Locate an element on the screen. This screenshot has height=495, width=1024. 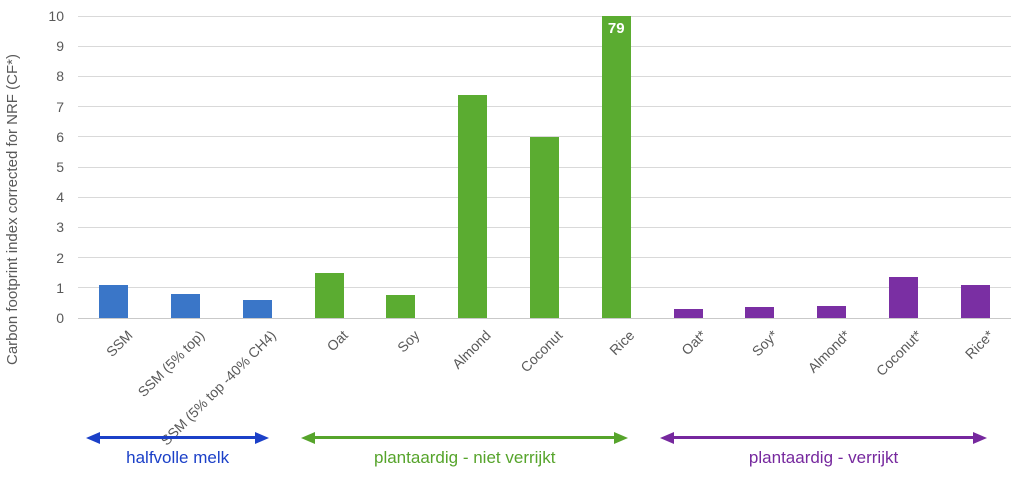
bar-coconut is located at coordinates (544, 227).